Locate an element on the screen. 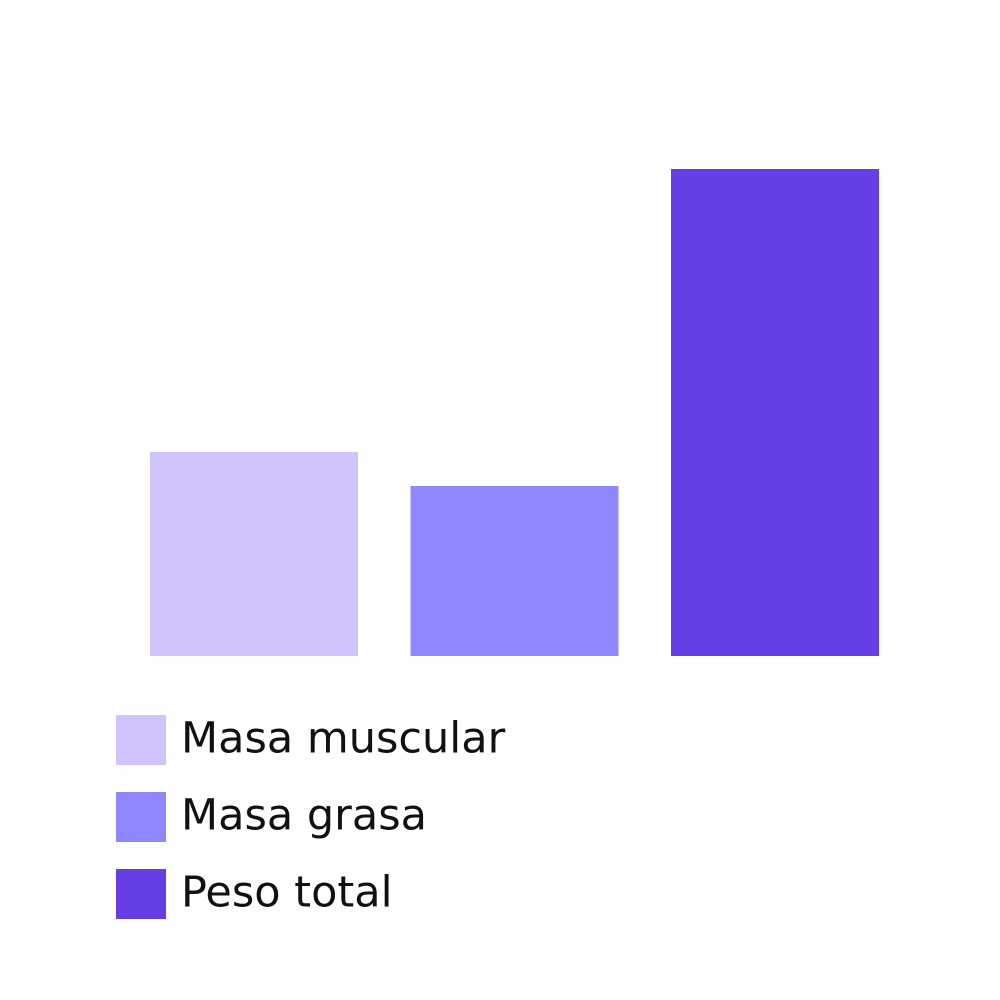 The image size is (1000, 1000). legend-label: Peso total is located at coordinates (287, 893).